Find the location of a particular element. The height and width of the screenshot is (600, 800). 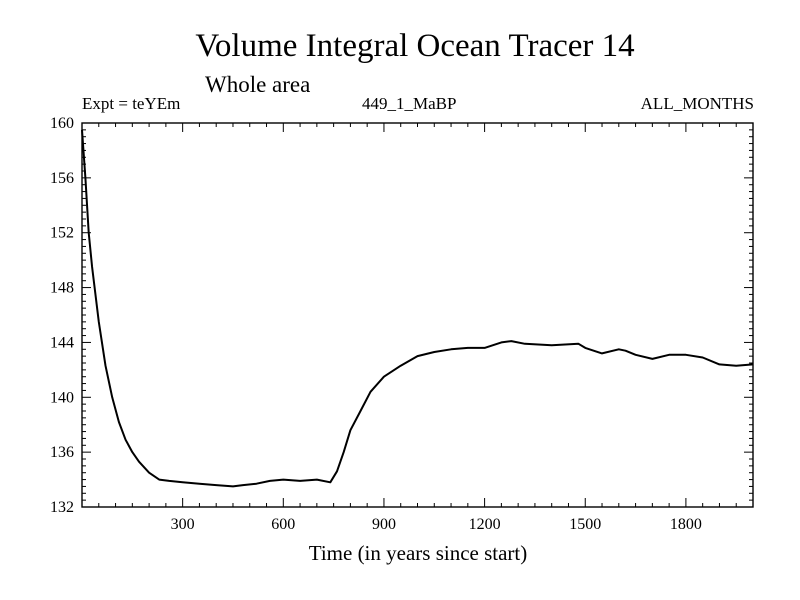

x-tick-label: 300 is located at coordinates (183, 524).